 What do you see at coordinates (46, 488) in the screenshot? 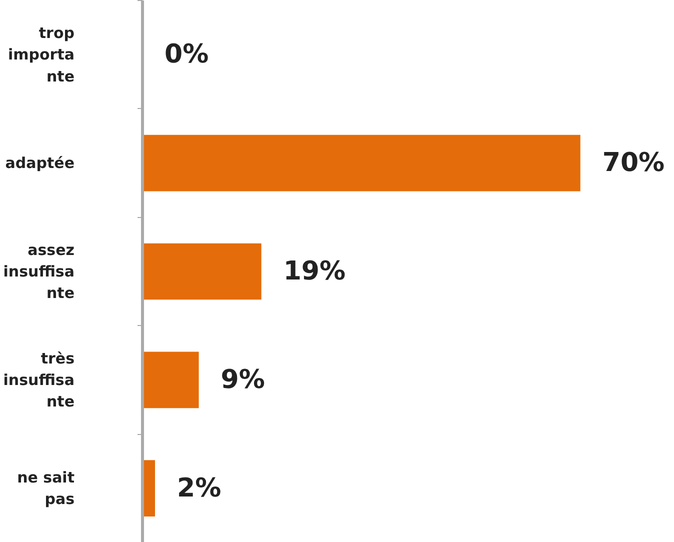
I see `y-tick-label: ne sait pas` at bounding box center [46, 488].